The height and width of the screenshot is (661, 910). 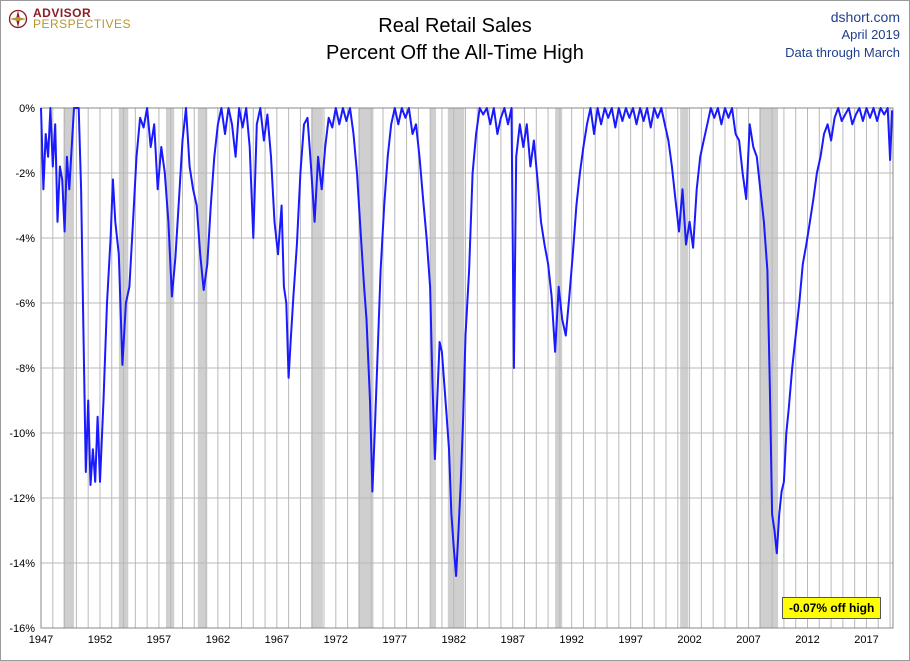 I want to click on source-block: dshort.com April 2019 Data through March, so click(x=842, y=35).